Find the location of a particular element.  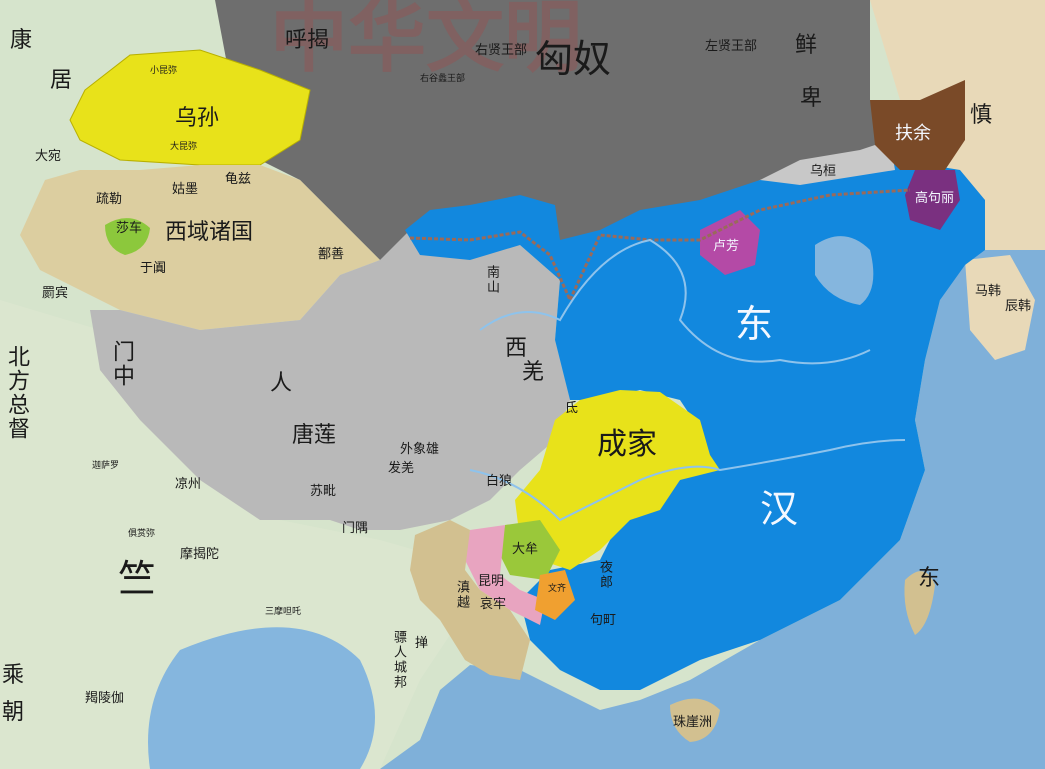

region-wenqi is located at coordinates (555, 595).